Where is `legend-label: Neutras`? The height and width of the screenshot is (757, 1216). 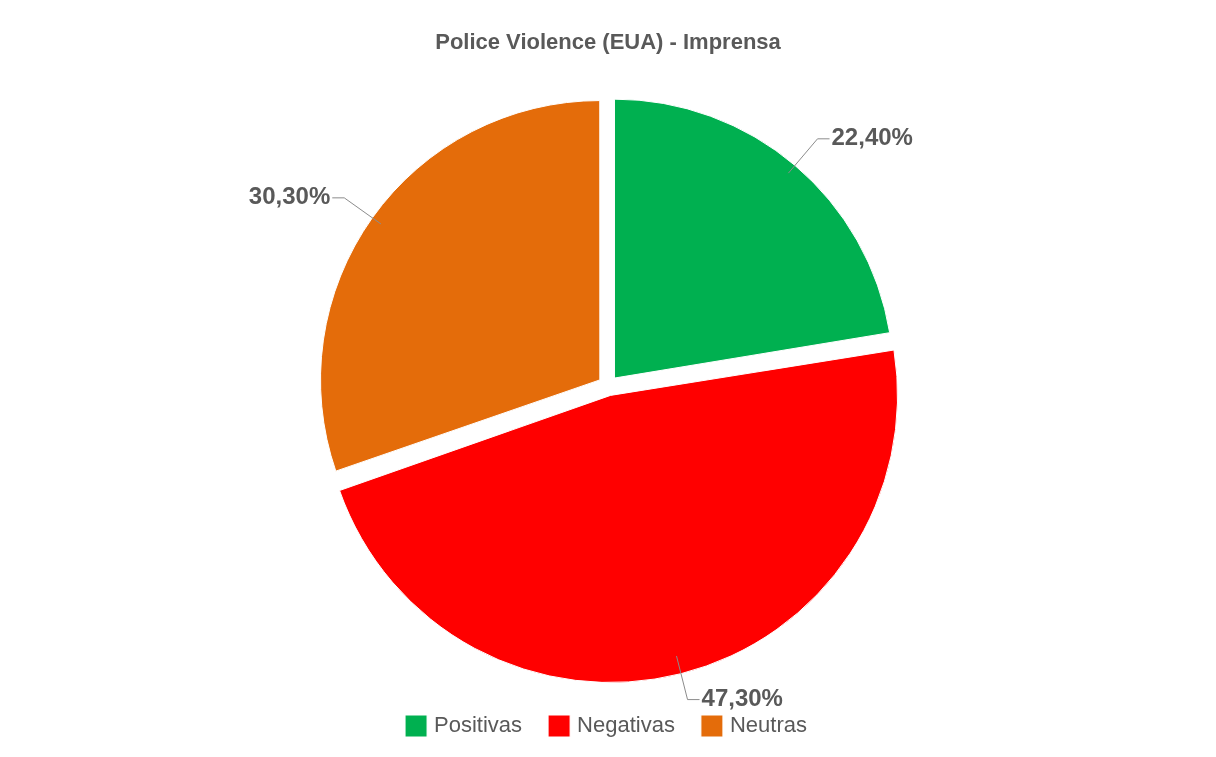
legend-label: Neutras is located at coordinates (768, 725).